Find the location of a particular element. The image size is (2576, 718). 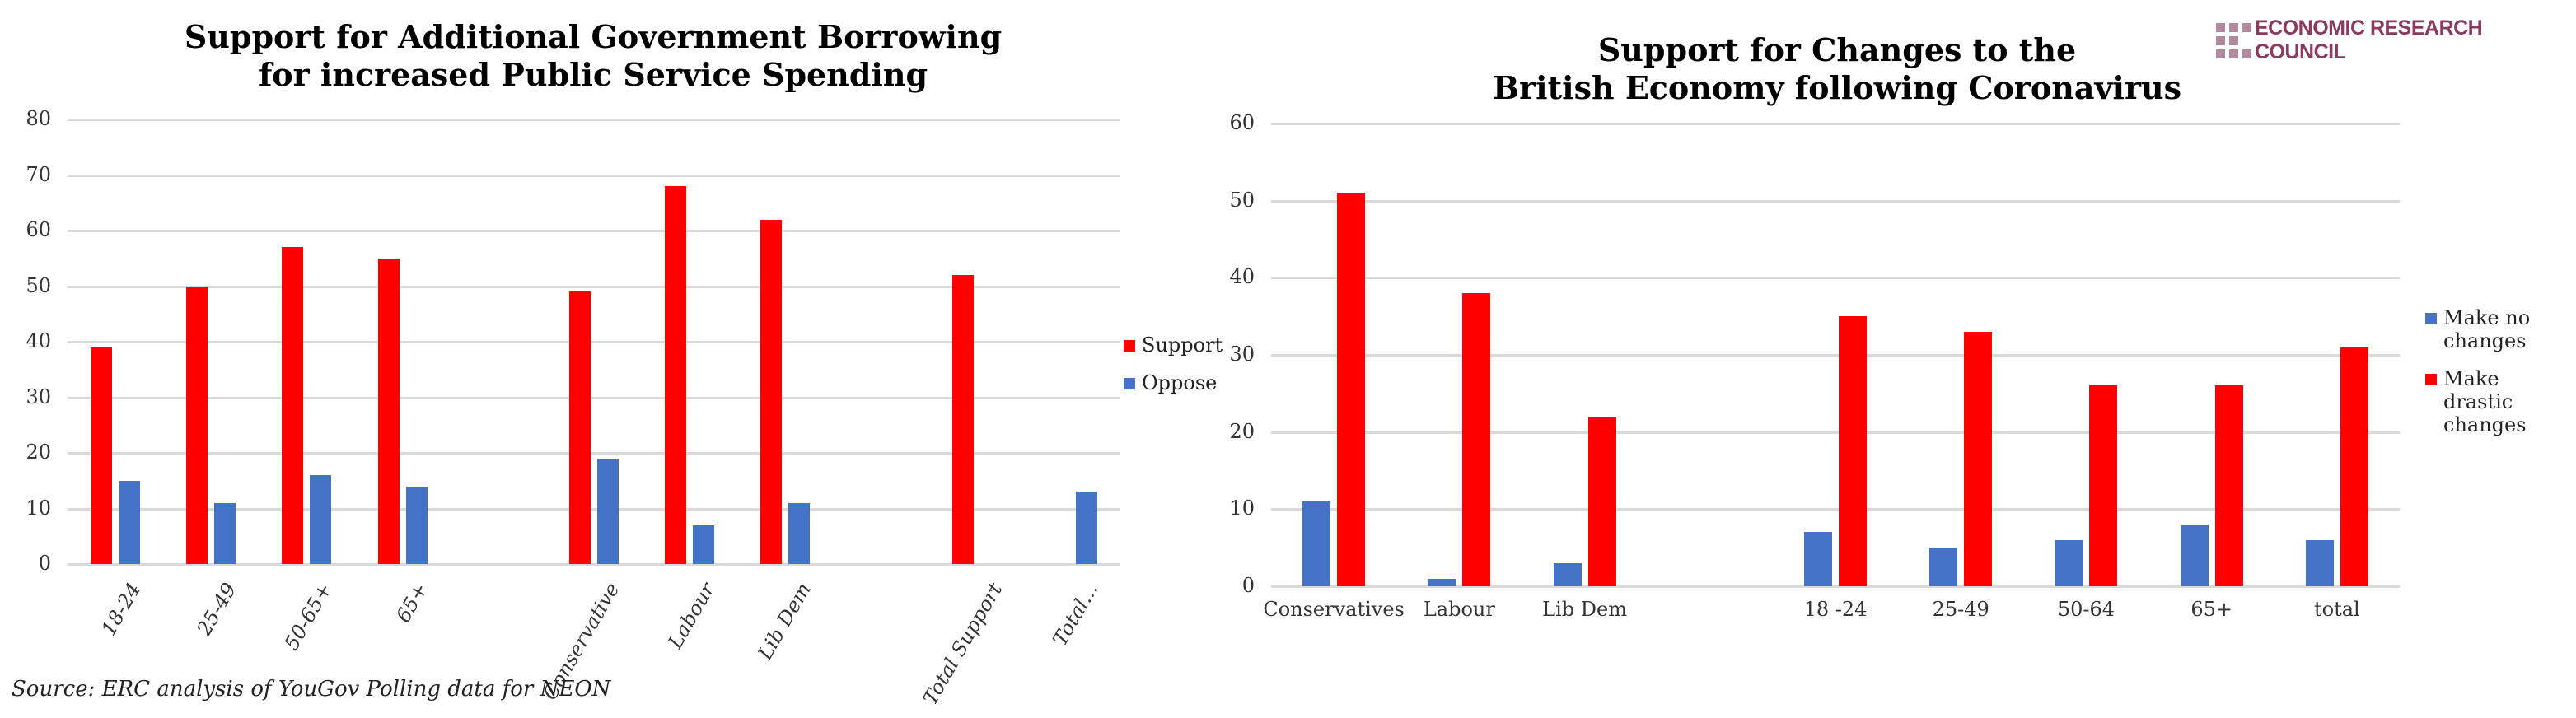

y-tick-label: 80 is located at coordinates (38, 119).